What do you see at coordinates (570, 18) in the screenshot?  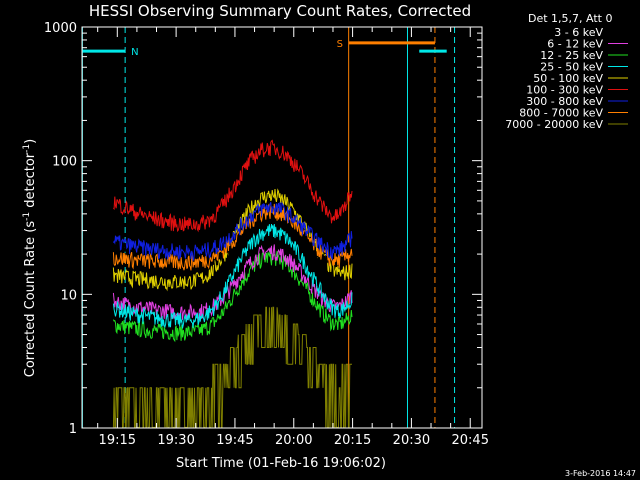 I see `legend-header: Det 1,5,7, Att 0` at bounding box center [570, 18].